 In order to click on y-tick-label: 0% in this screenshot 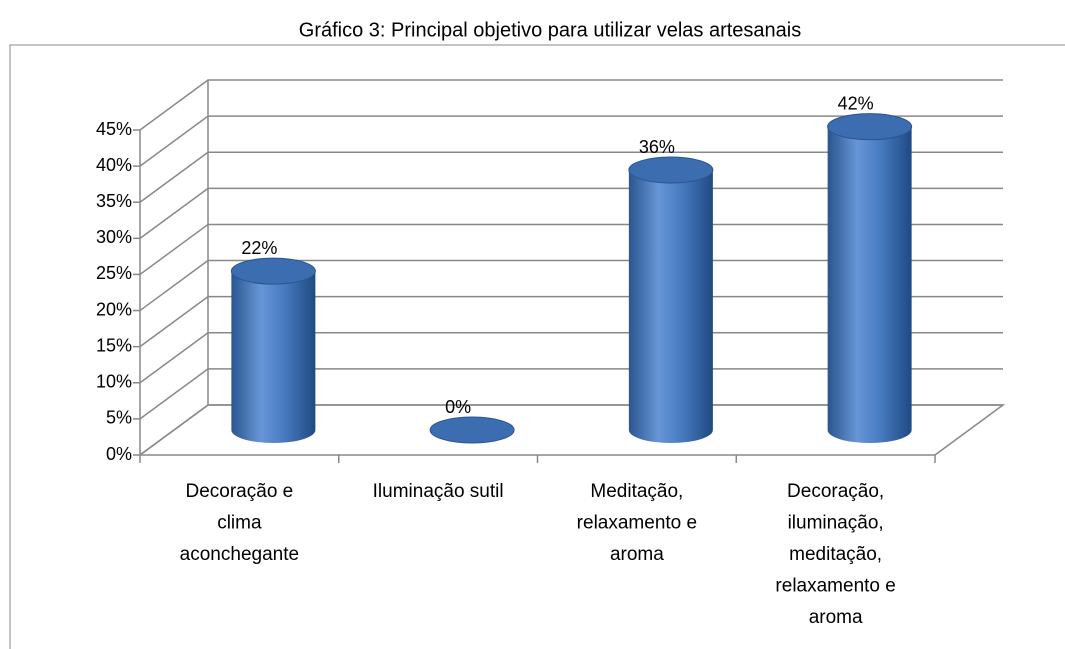, I will do `click(119, 454)`.